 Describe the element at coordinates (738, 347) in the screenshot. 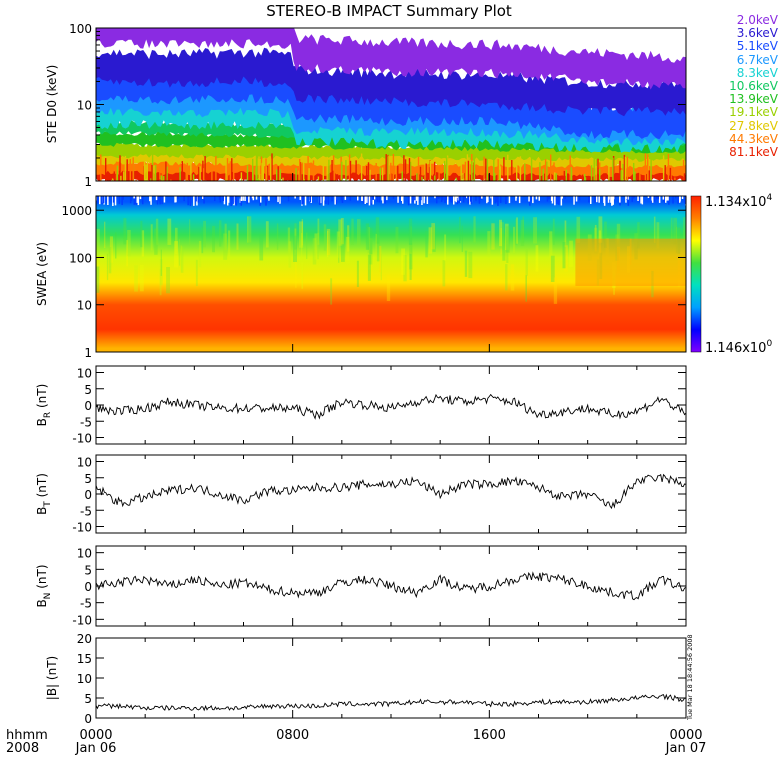

I see `colorbar-min-label: 1.146x100` at that location.